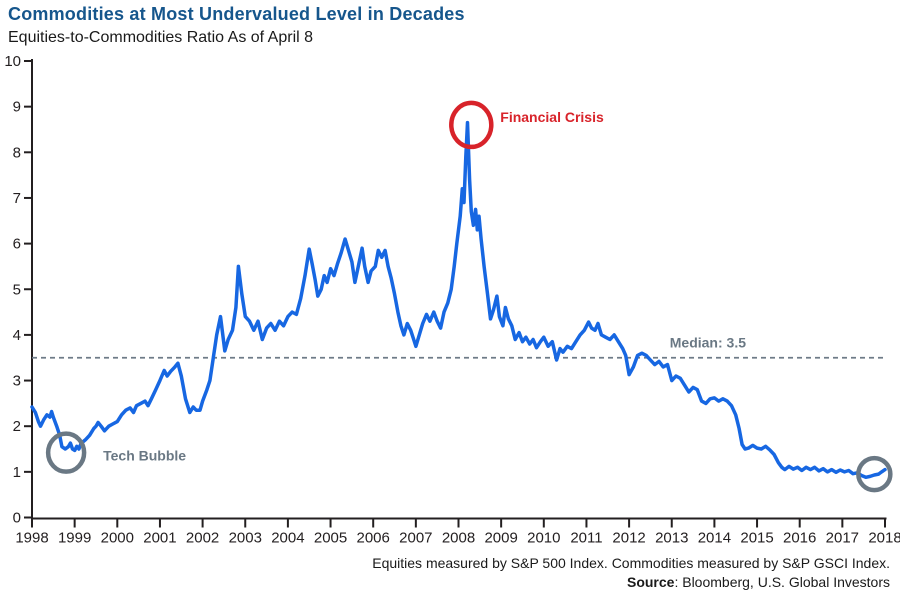 The height and width of the screenshot is (599, 900). What do you see at coordinates (66, 452) in the screenshot?
I see `tech-bubble-circle` at bounding box center [66, 452].